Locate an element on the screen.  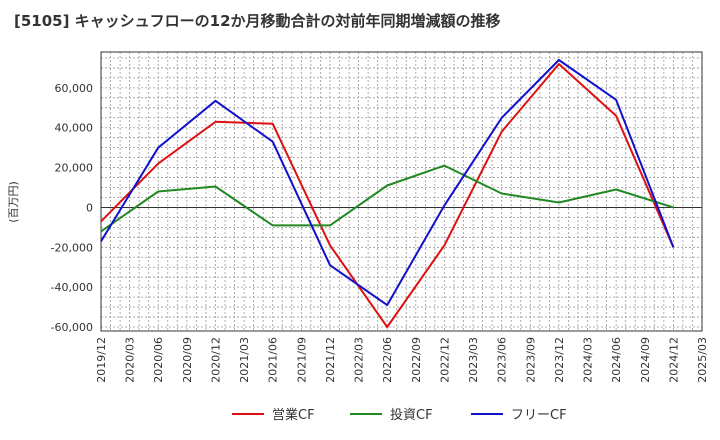
x-tick-label: 2022/12 is located at coordinates (444, 360).